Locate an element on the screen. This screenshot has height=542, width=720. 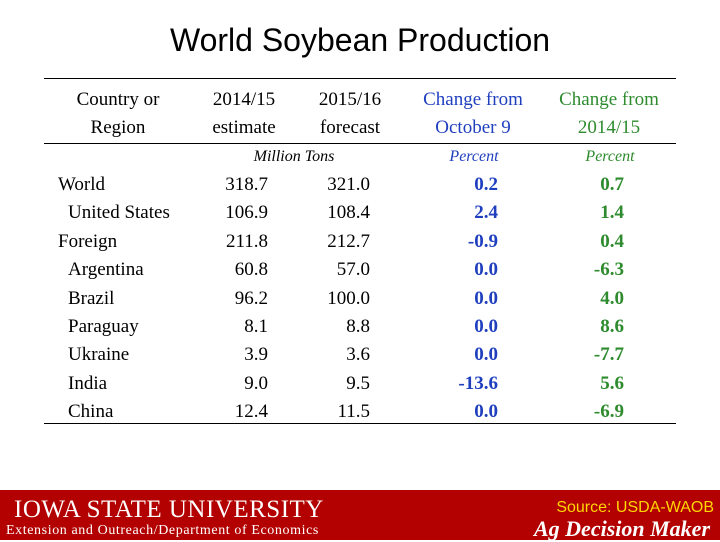
table-bottom-rule is located at coordinates (360, 423).